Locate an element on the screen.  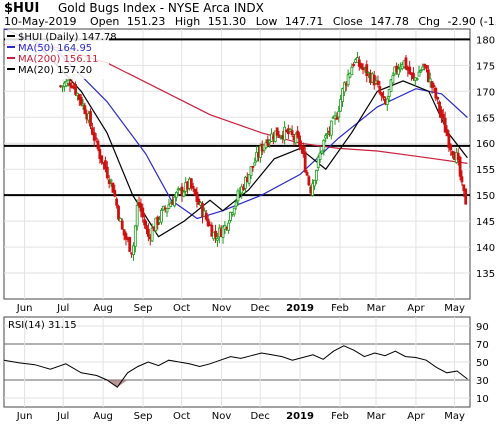
legend-ma20-label: MA(20) 157.20 is located at coordinates (55, 70).